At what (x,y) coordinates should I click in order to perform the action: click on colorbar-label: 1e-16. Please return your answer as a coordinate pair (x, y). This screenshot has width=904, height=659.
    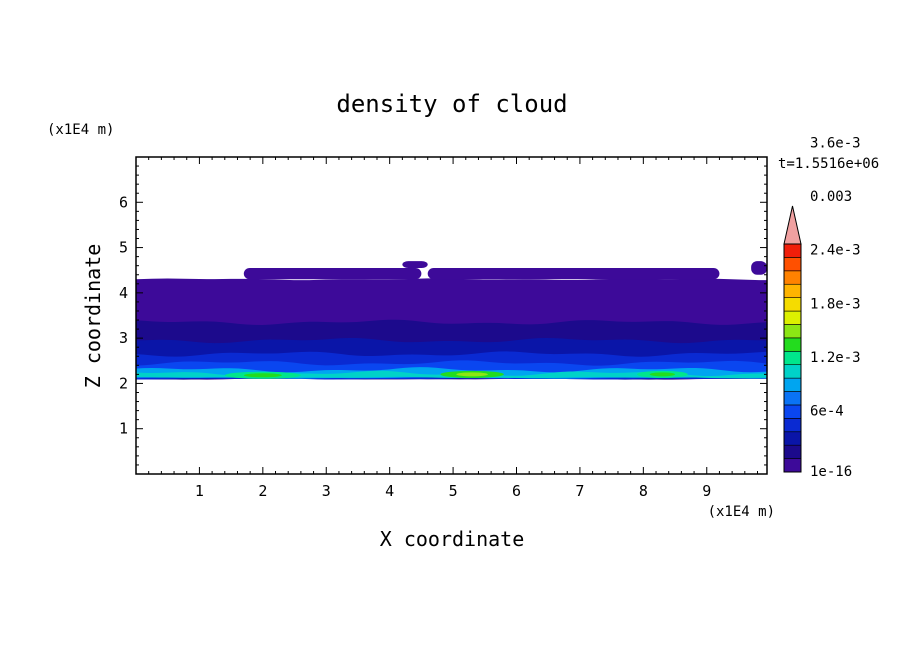
    Looking at the image, I should click on (831, 472).